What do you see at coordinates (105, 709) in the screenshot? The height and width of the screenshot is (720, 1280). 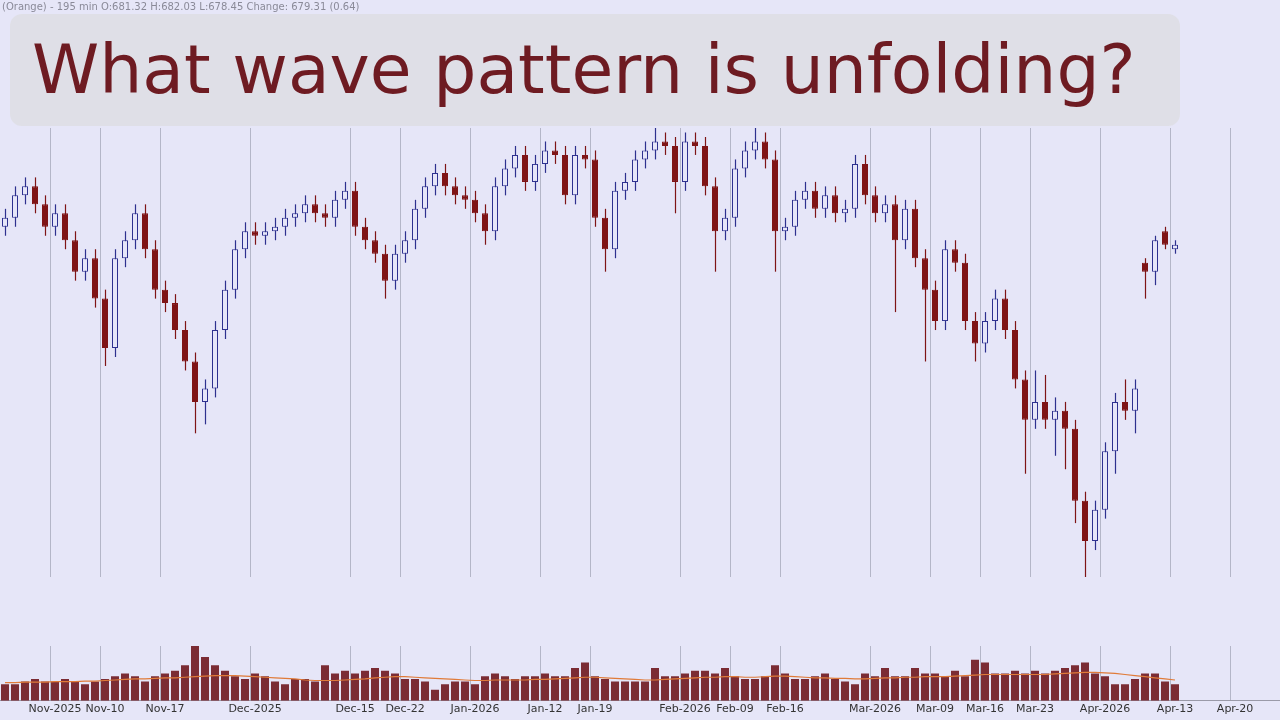 I see `x-tick-label: Nov-10` at bounding box center [105, 709].